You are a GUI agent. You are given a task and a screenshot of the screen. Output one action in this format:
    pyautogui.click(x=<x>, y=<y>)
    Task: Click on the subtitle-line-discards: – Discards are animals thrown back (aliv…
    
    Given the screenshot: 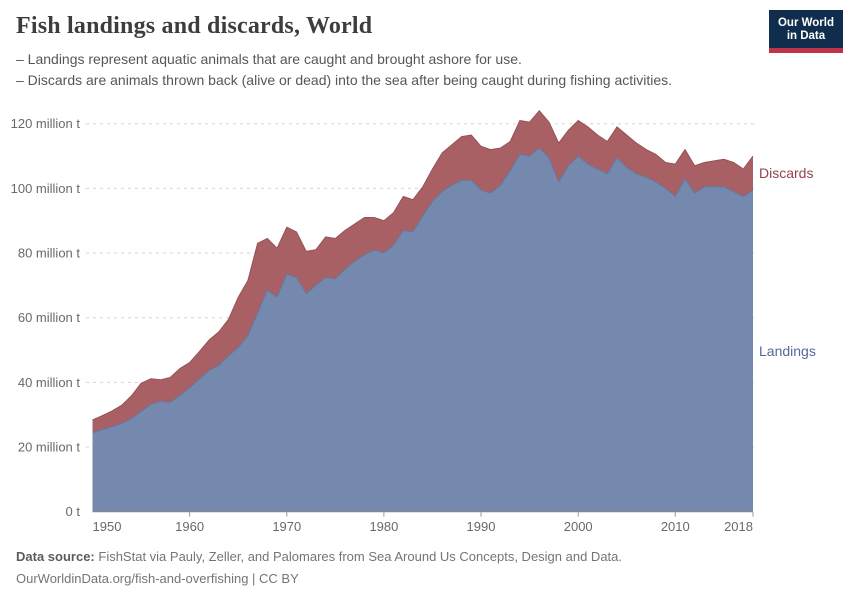 What is the action you would take?
    pyautogui.click(x=344, y=79)
    